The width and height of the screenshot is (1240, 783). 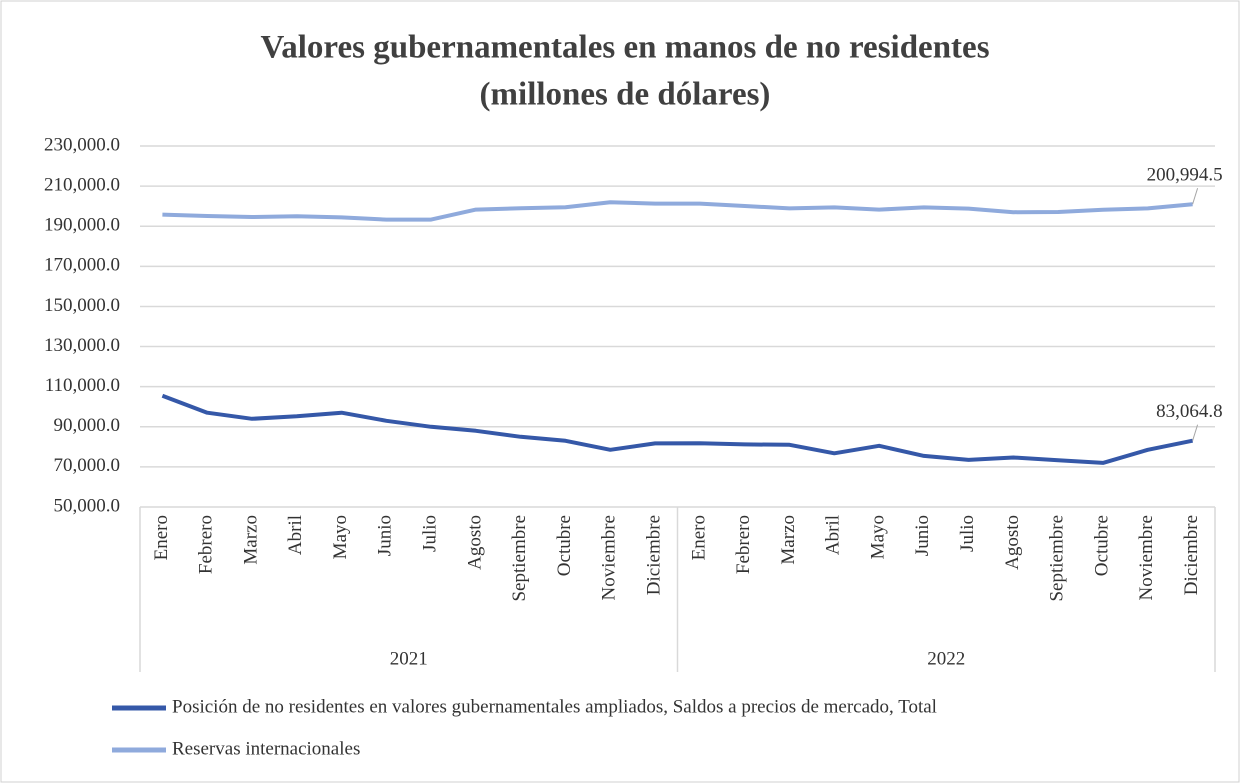 I want to click on y-tick-label: 150,000.0, so click(x=82, y=305).